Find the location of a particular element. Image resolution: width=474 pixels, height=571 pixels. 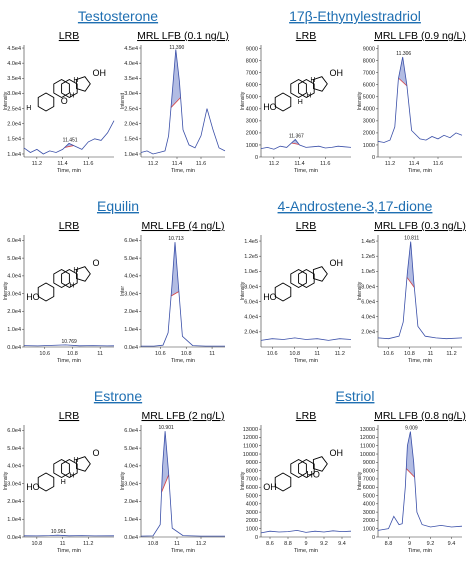

y-tick-label: 4000 is located at coordinates (252, 505).